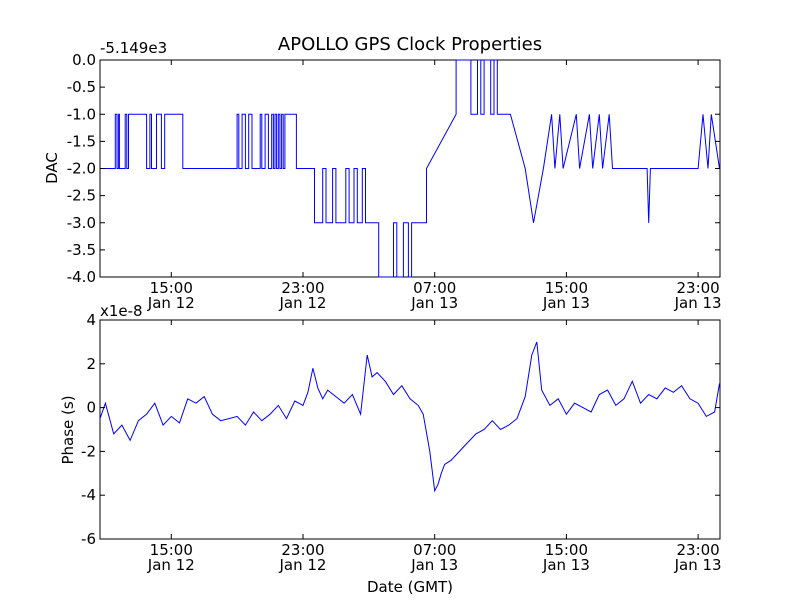 The width and height of the screenshot is (800, 600). I want to click on dac-ytick-label: -1.5, so click(81, 141).